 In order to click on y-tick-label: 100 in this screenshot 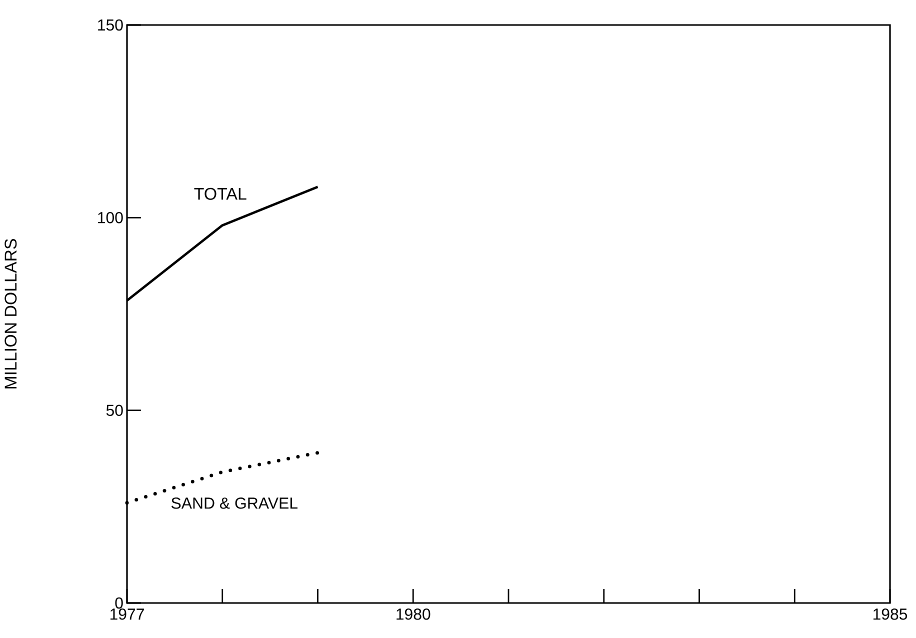, I will do `click(110, 218)`.